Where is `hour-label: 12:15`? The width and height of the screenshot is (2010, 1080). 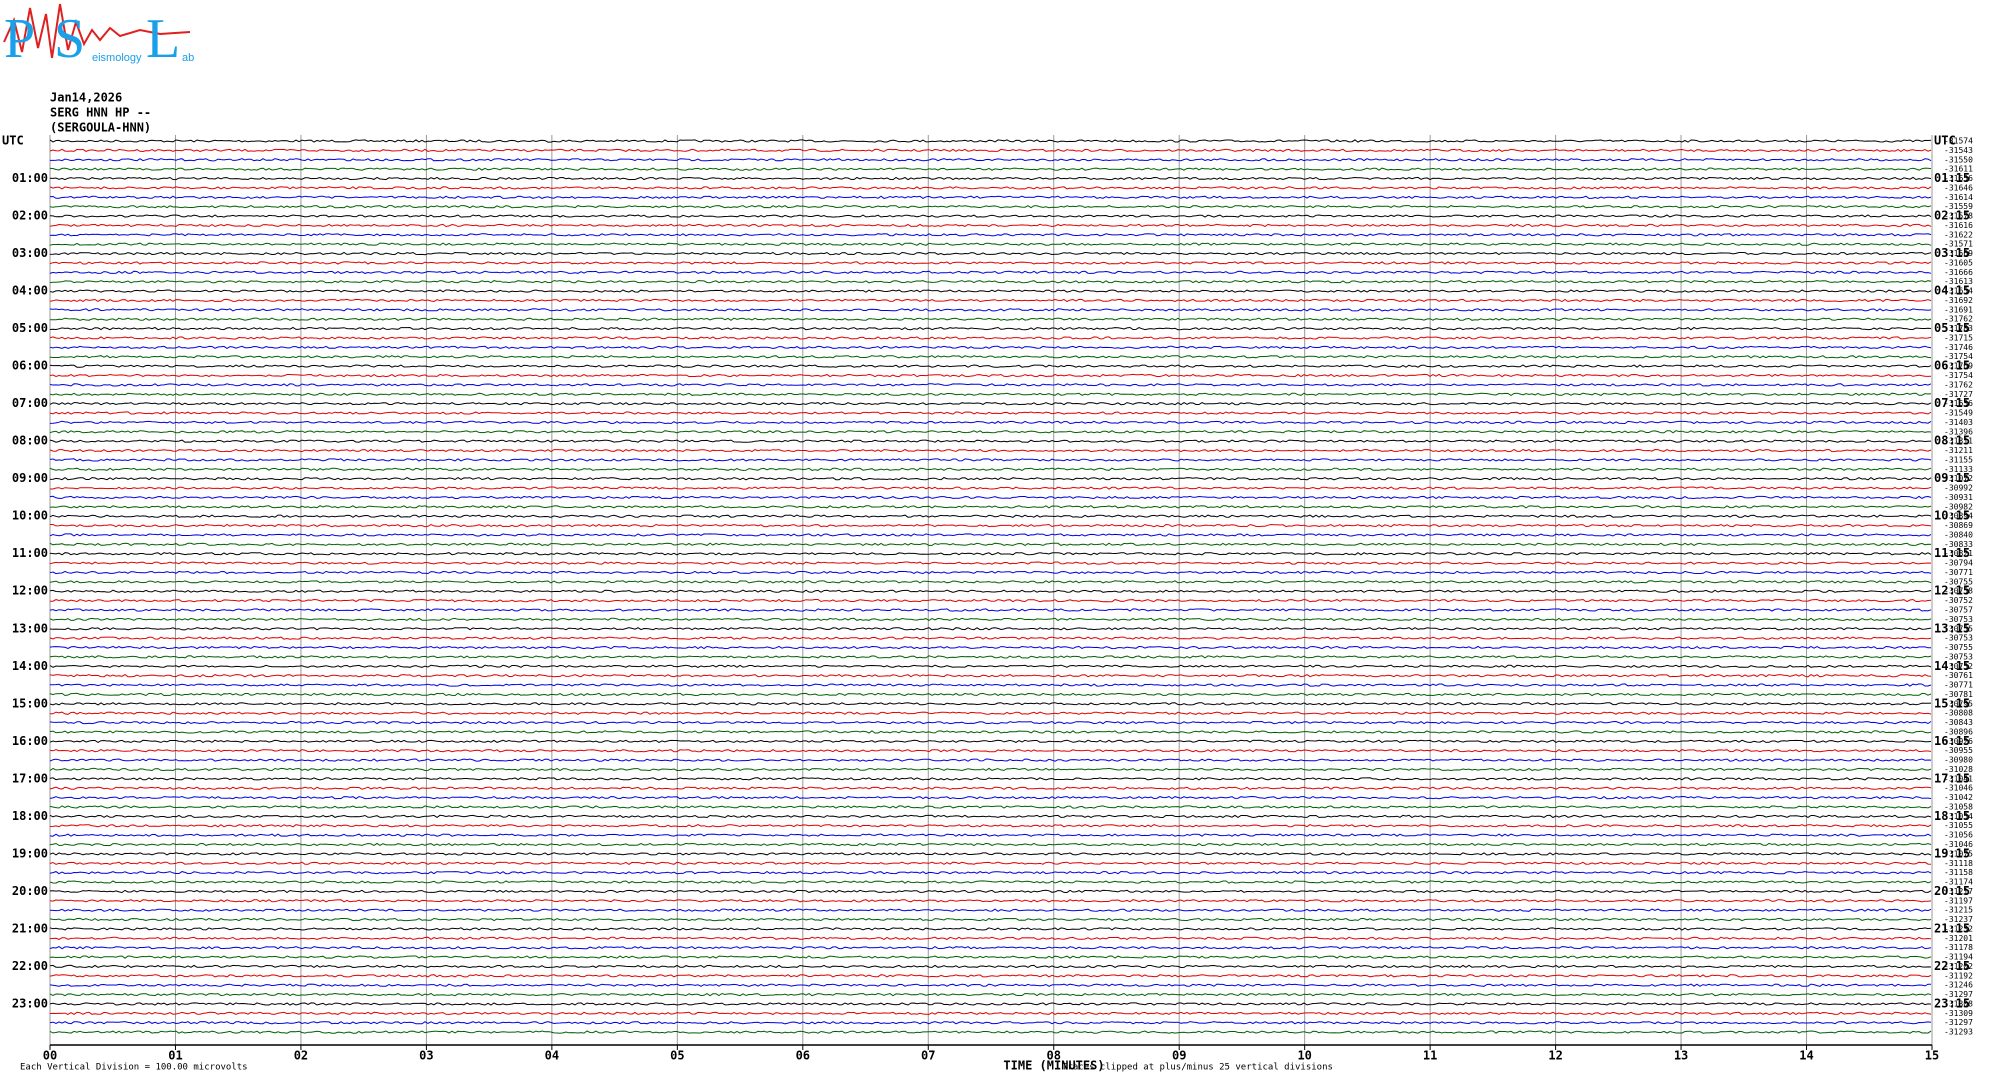
hour-label: 12:15 is located at coordinates (1952, 591).